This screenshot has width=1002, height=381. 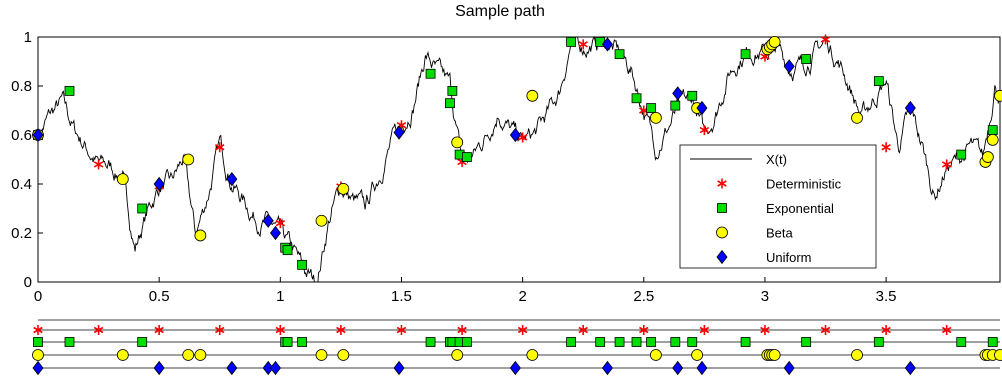 I want to click on y-tick-label: 0.2, so click(x=21, y=233).